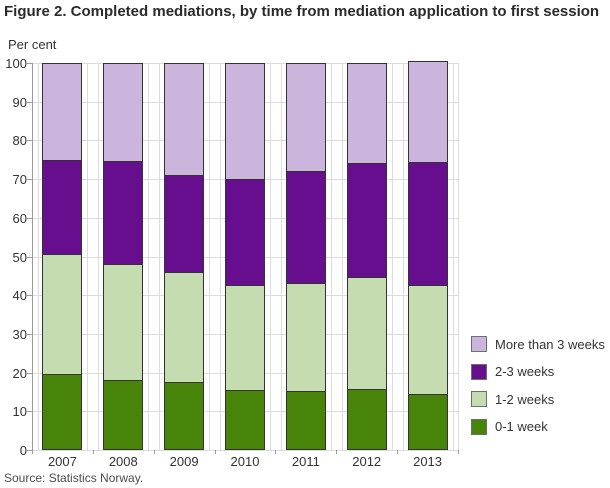 The height and width of the screenshot is (488, 610). What do you see at coordinates (428, 461) in the screenshot?
I see `x-tick-label: 2013` at bounding box center [428, 461].